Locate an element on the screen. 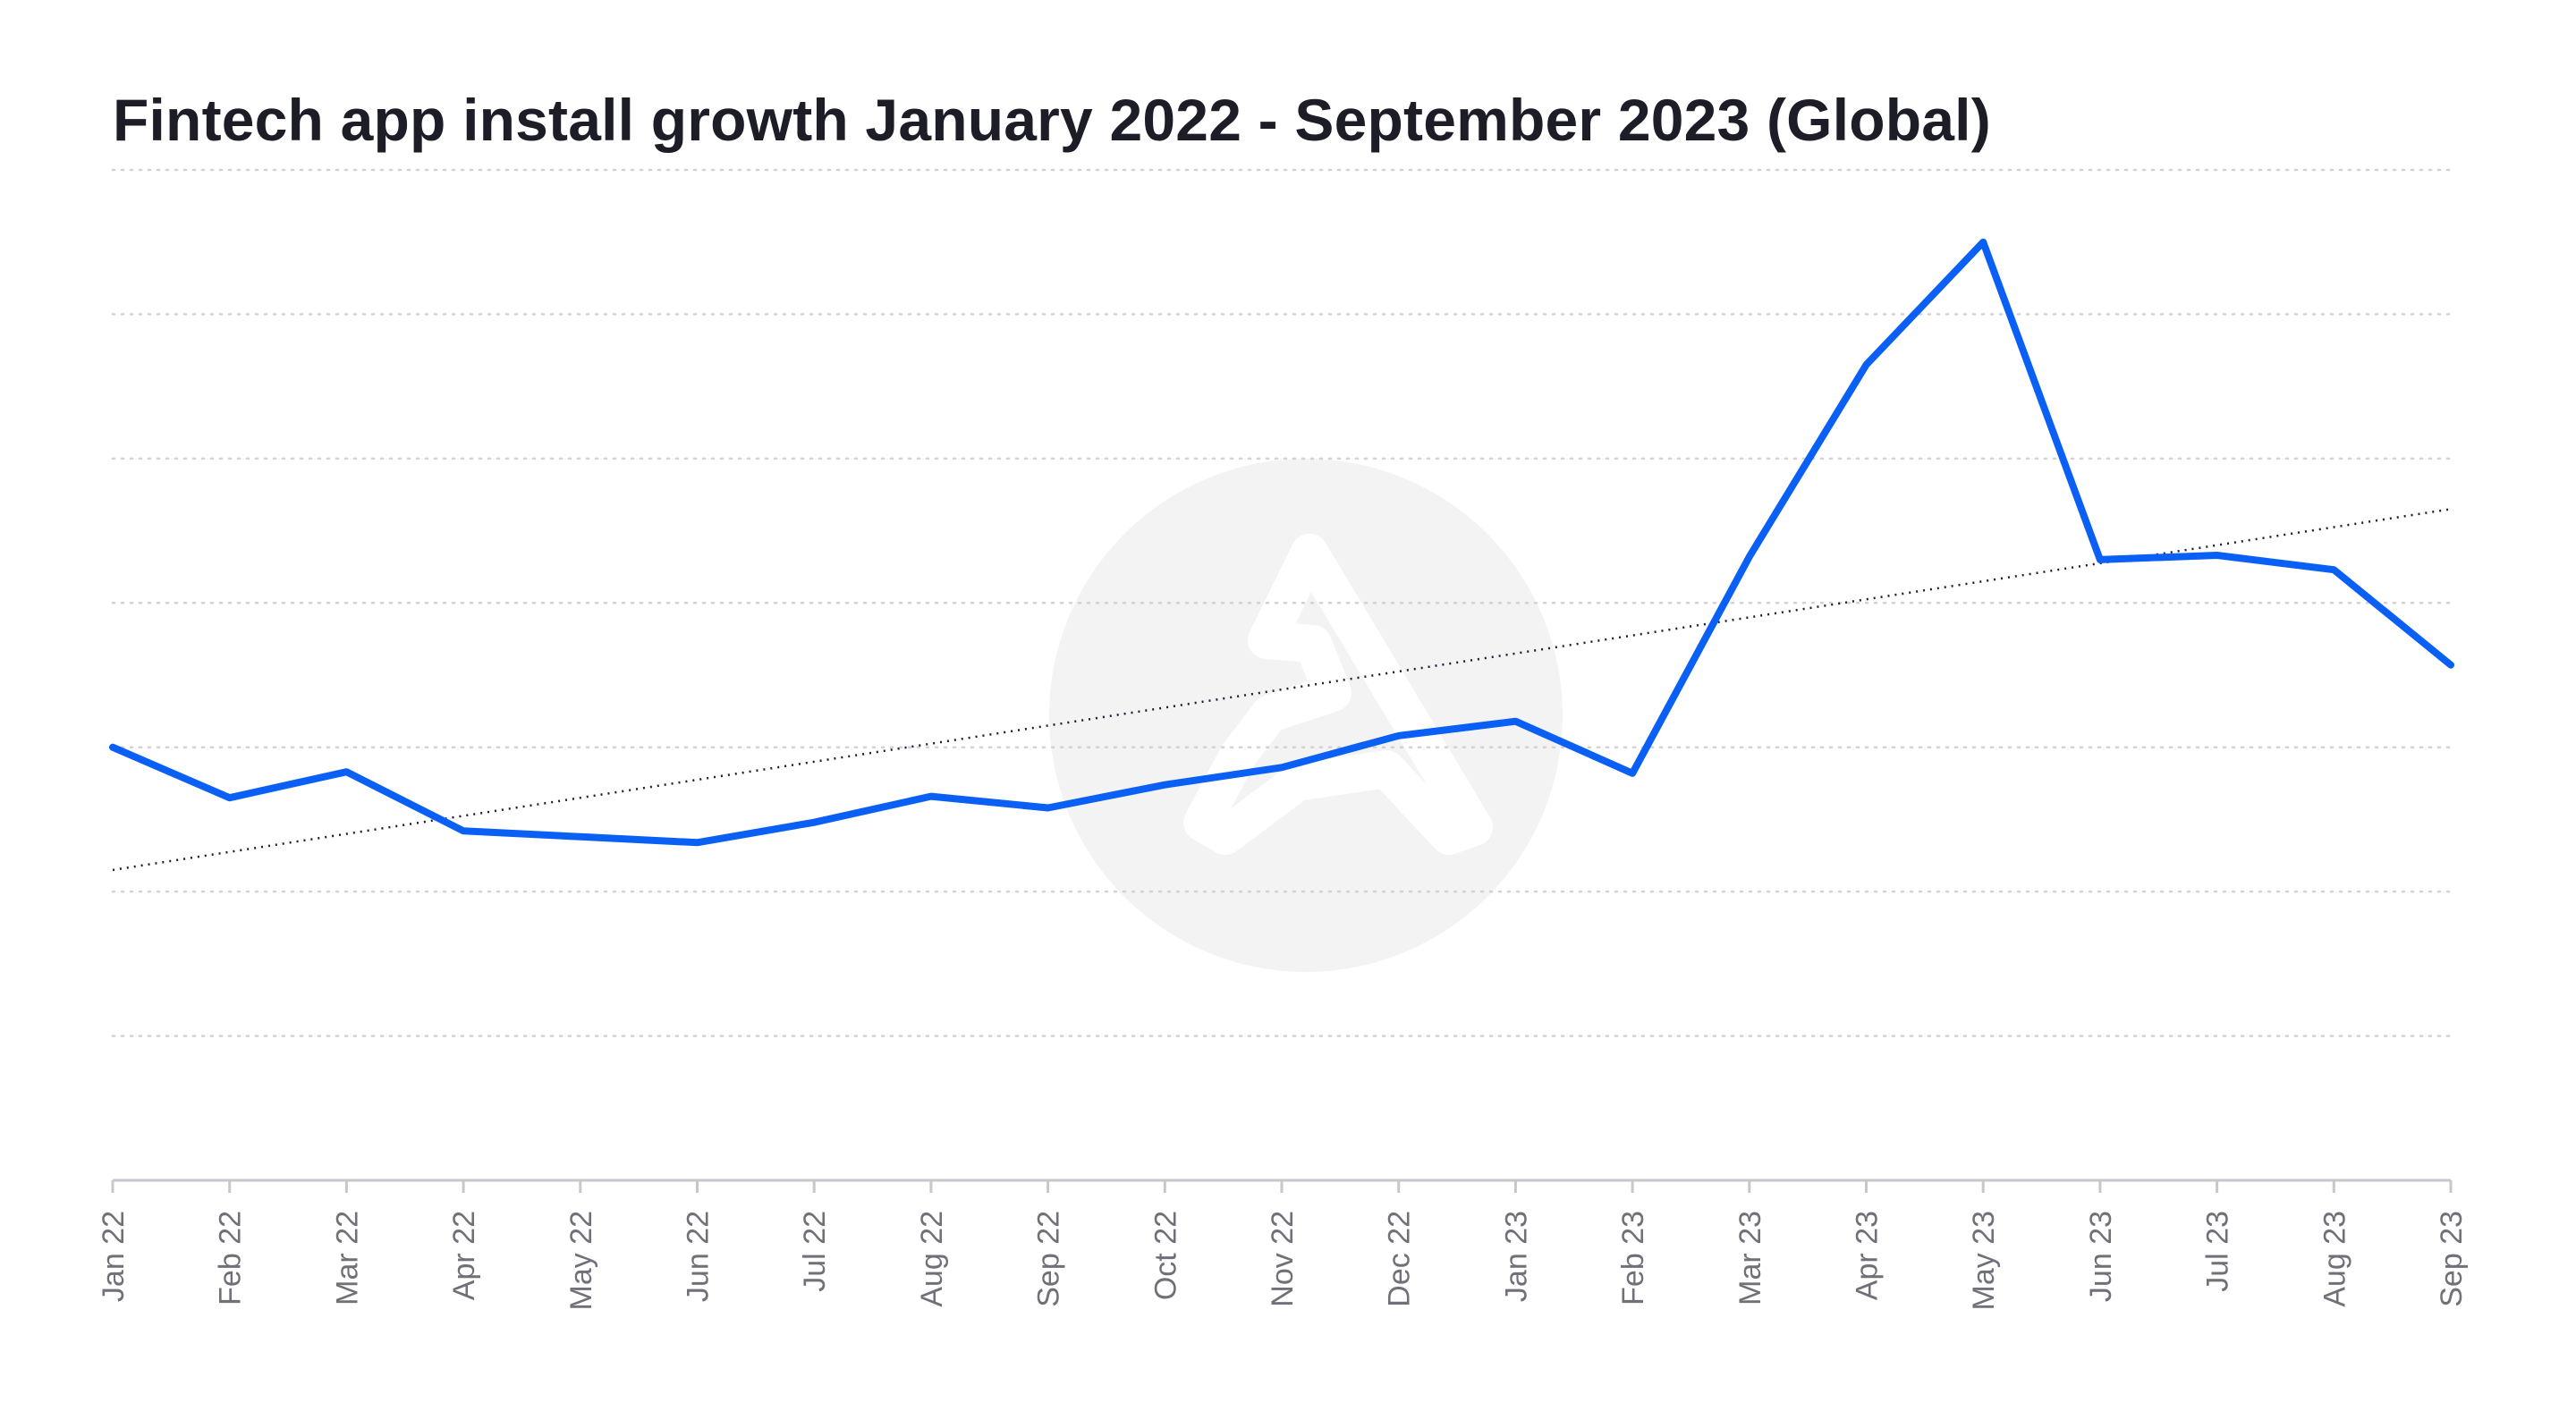 The width and height of the screenshot is (2576, 1411). x-tick-label: Apr 22 is located at coordinates (464, 1255).